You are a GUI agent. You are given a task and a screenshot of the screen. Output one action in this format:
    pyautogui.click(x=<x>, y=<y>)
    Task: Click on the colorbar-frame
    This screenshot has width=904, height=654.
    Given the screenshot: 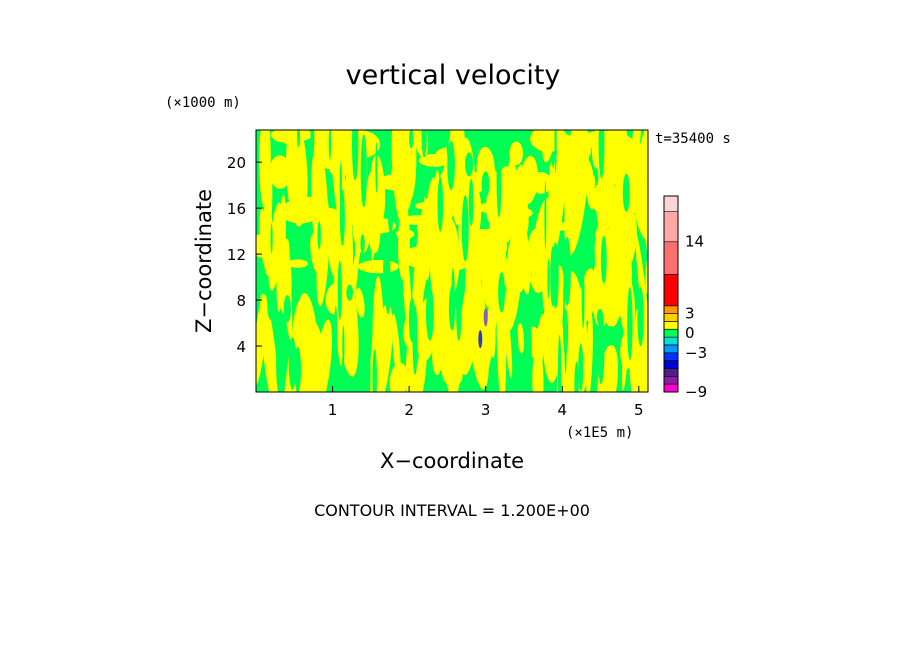 What is the action you would take?
    pyautogui.click(x=671, y=294)
    